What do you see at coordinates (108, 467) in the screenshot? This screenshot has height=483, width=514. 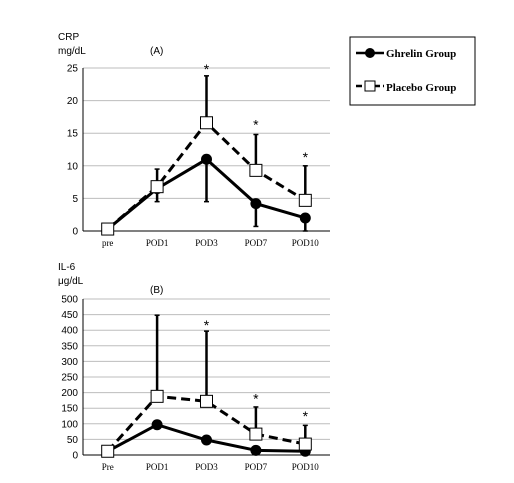 I see `panel-b-xtick-label: Pre` at bounding box center [108, 467].